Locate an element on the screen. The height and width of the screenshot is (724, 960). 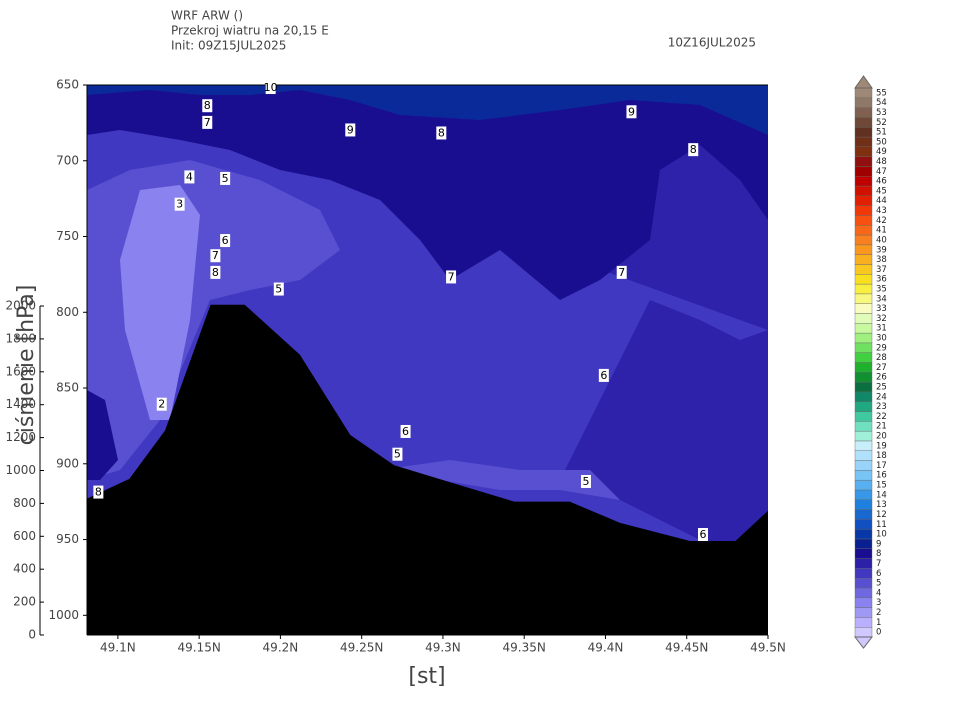
colorbar-label: 1 is located at coordinates (878, 623).